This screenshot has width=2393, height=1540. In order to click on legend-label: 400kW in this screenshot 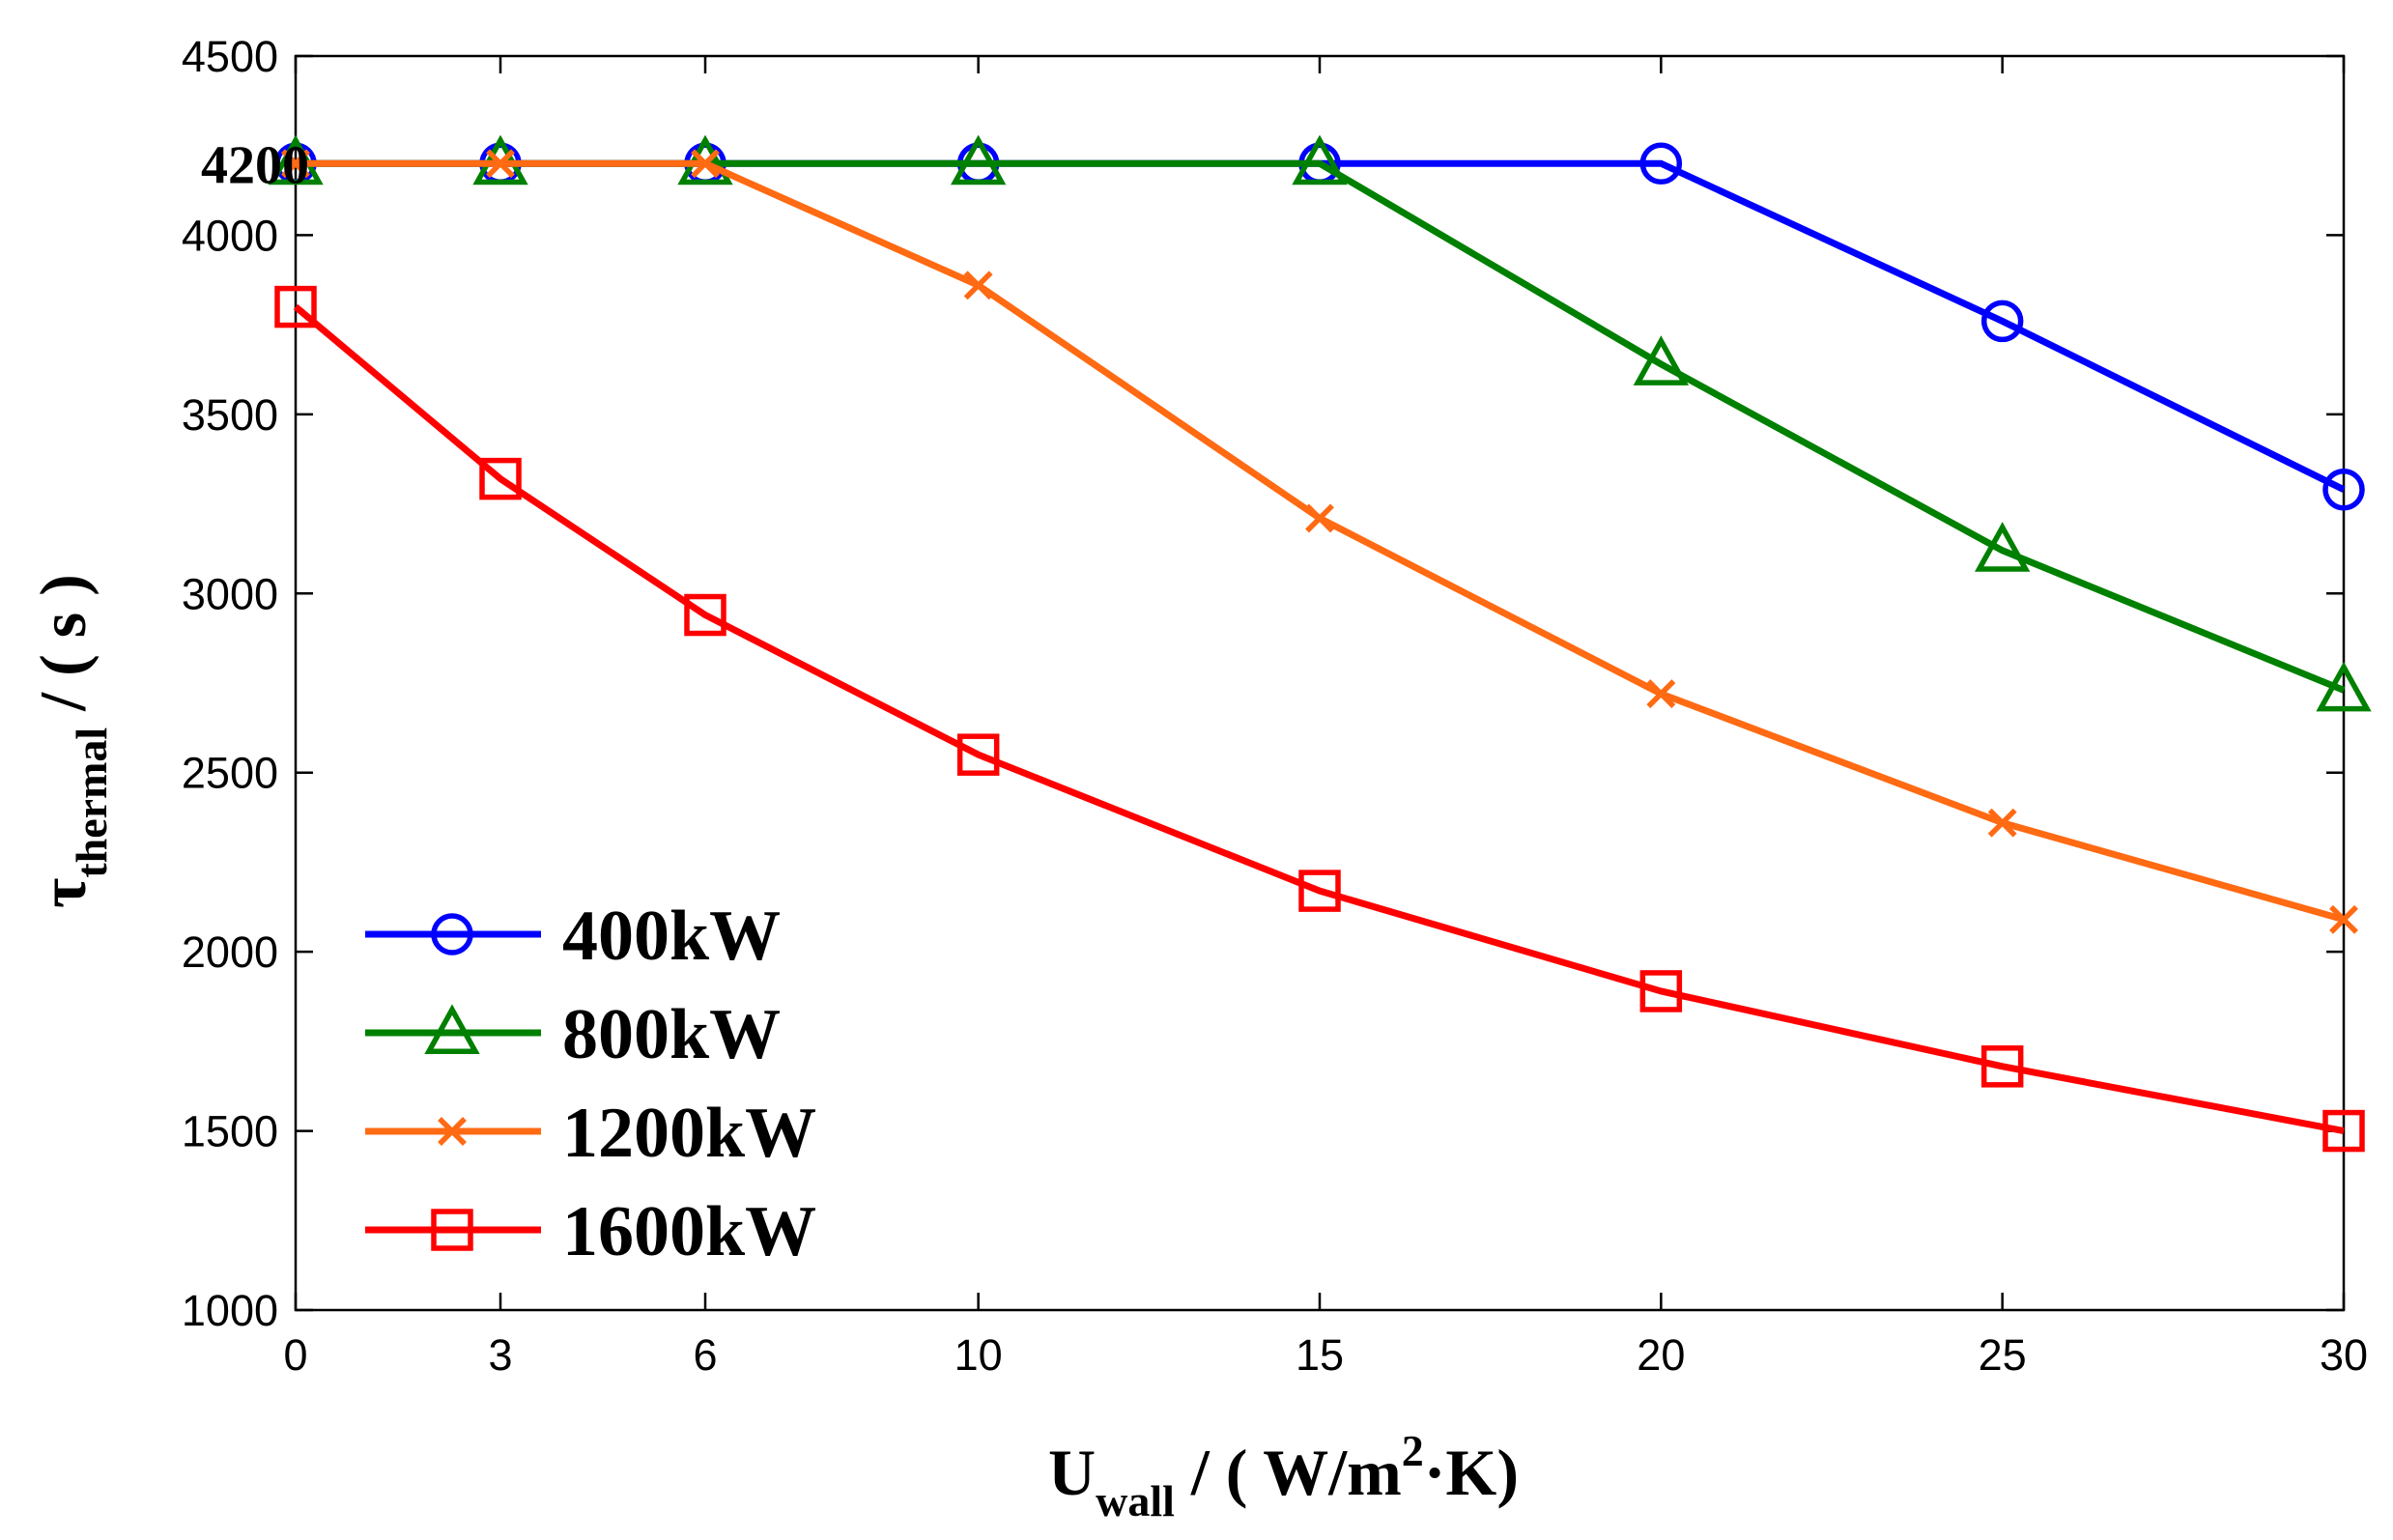, I will do `click(671, 936)`.